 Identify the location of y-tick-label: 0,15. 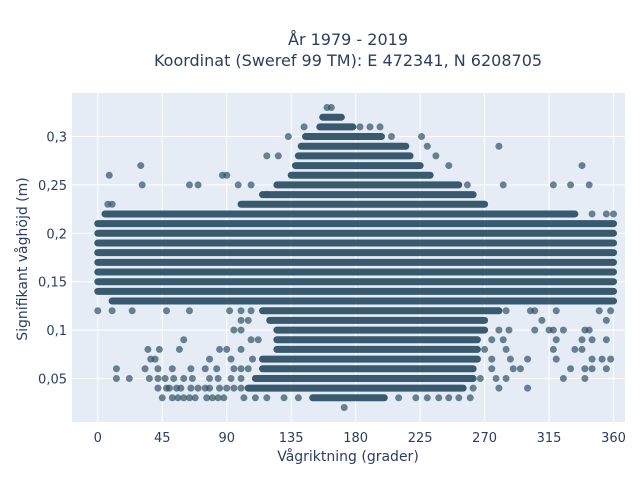
(52, 283).